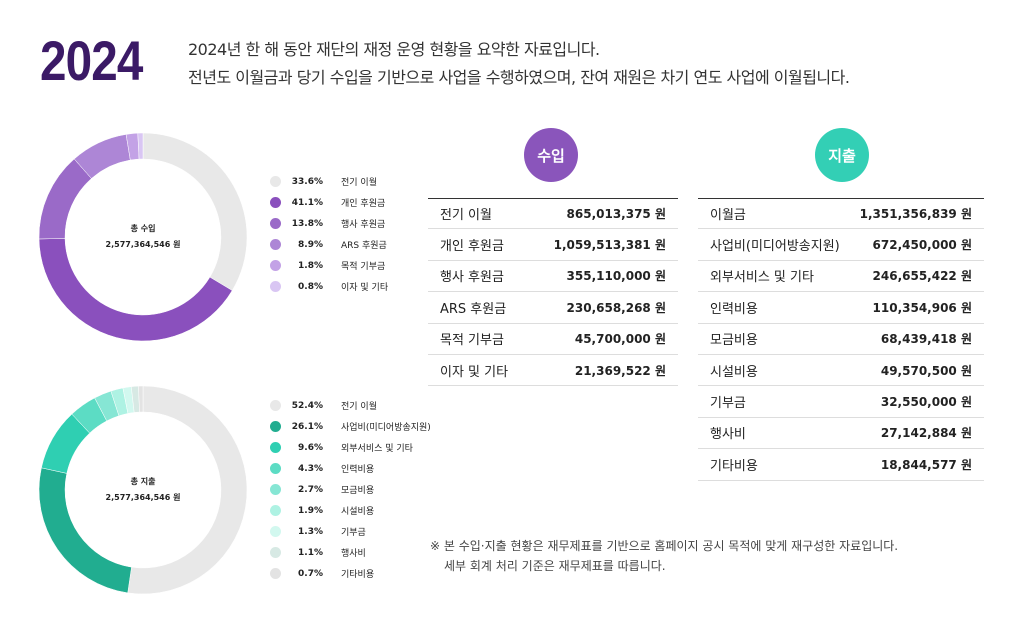 The height and width of the screenshot is (642, 1009). What do you see at coordinates (728, 404) in the screenshot?
I see `row-label: 기부금` at bounding box center [728, 404].